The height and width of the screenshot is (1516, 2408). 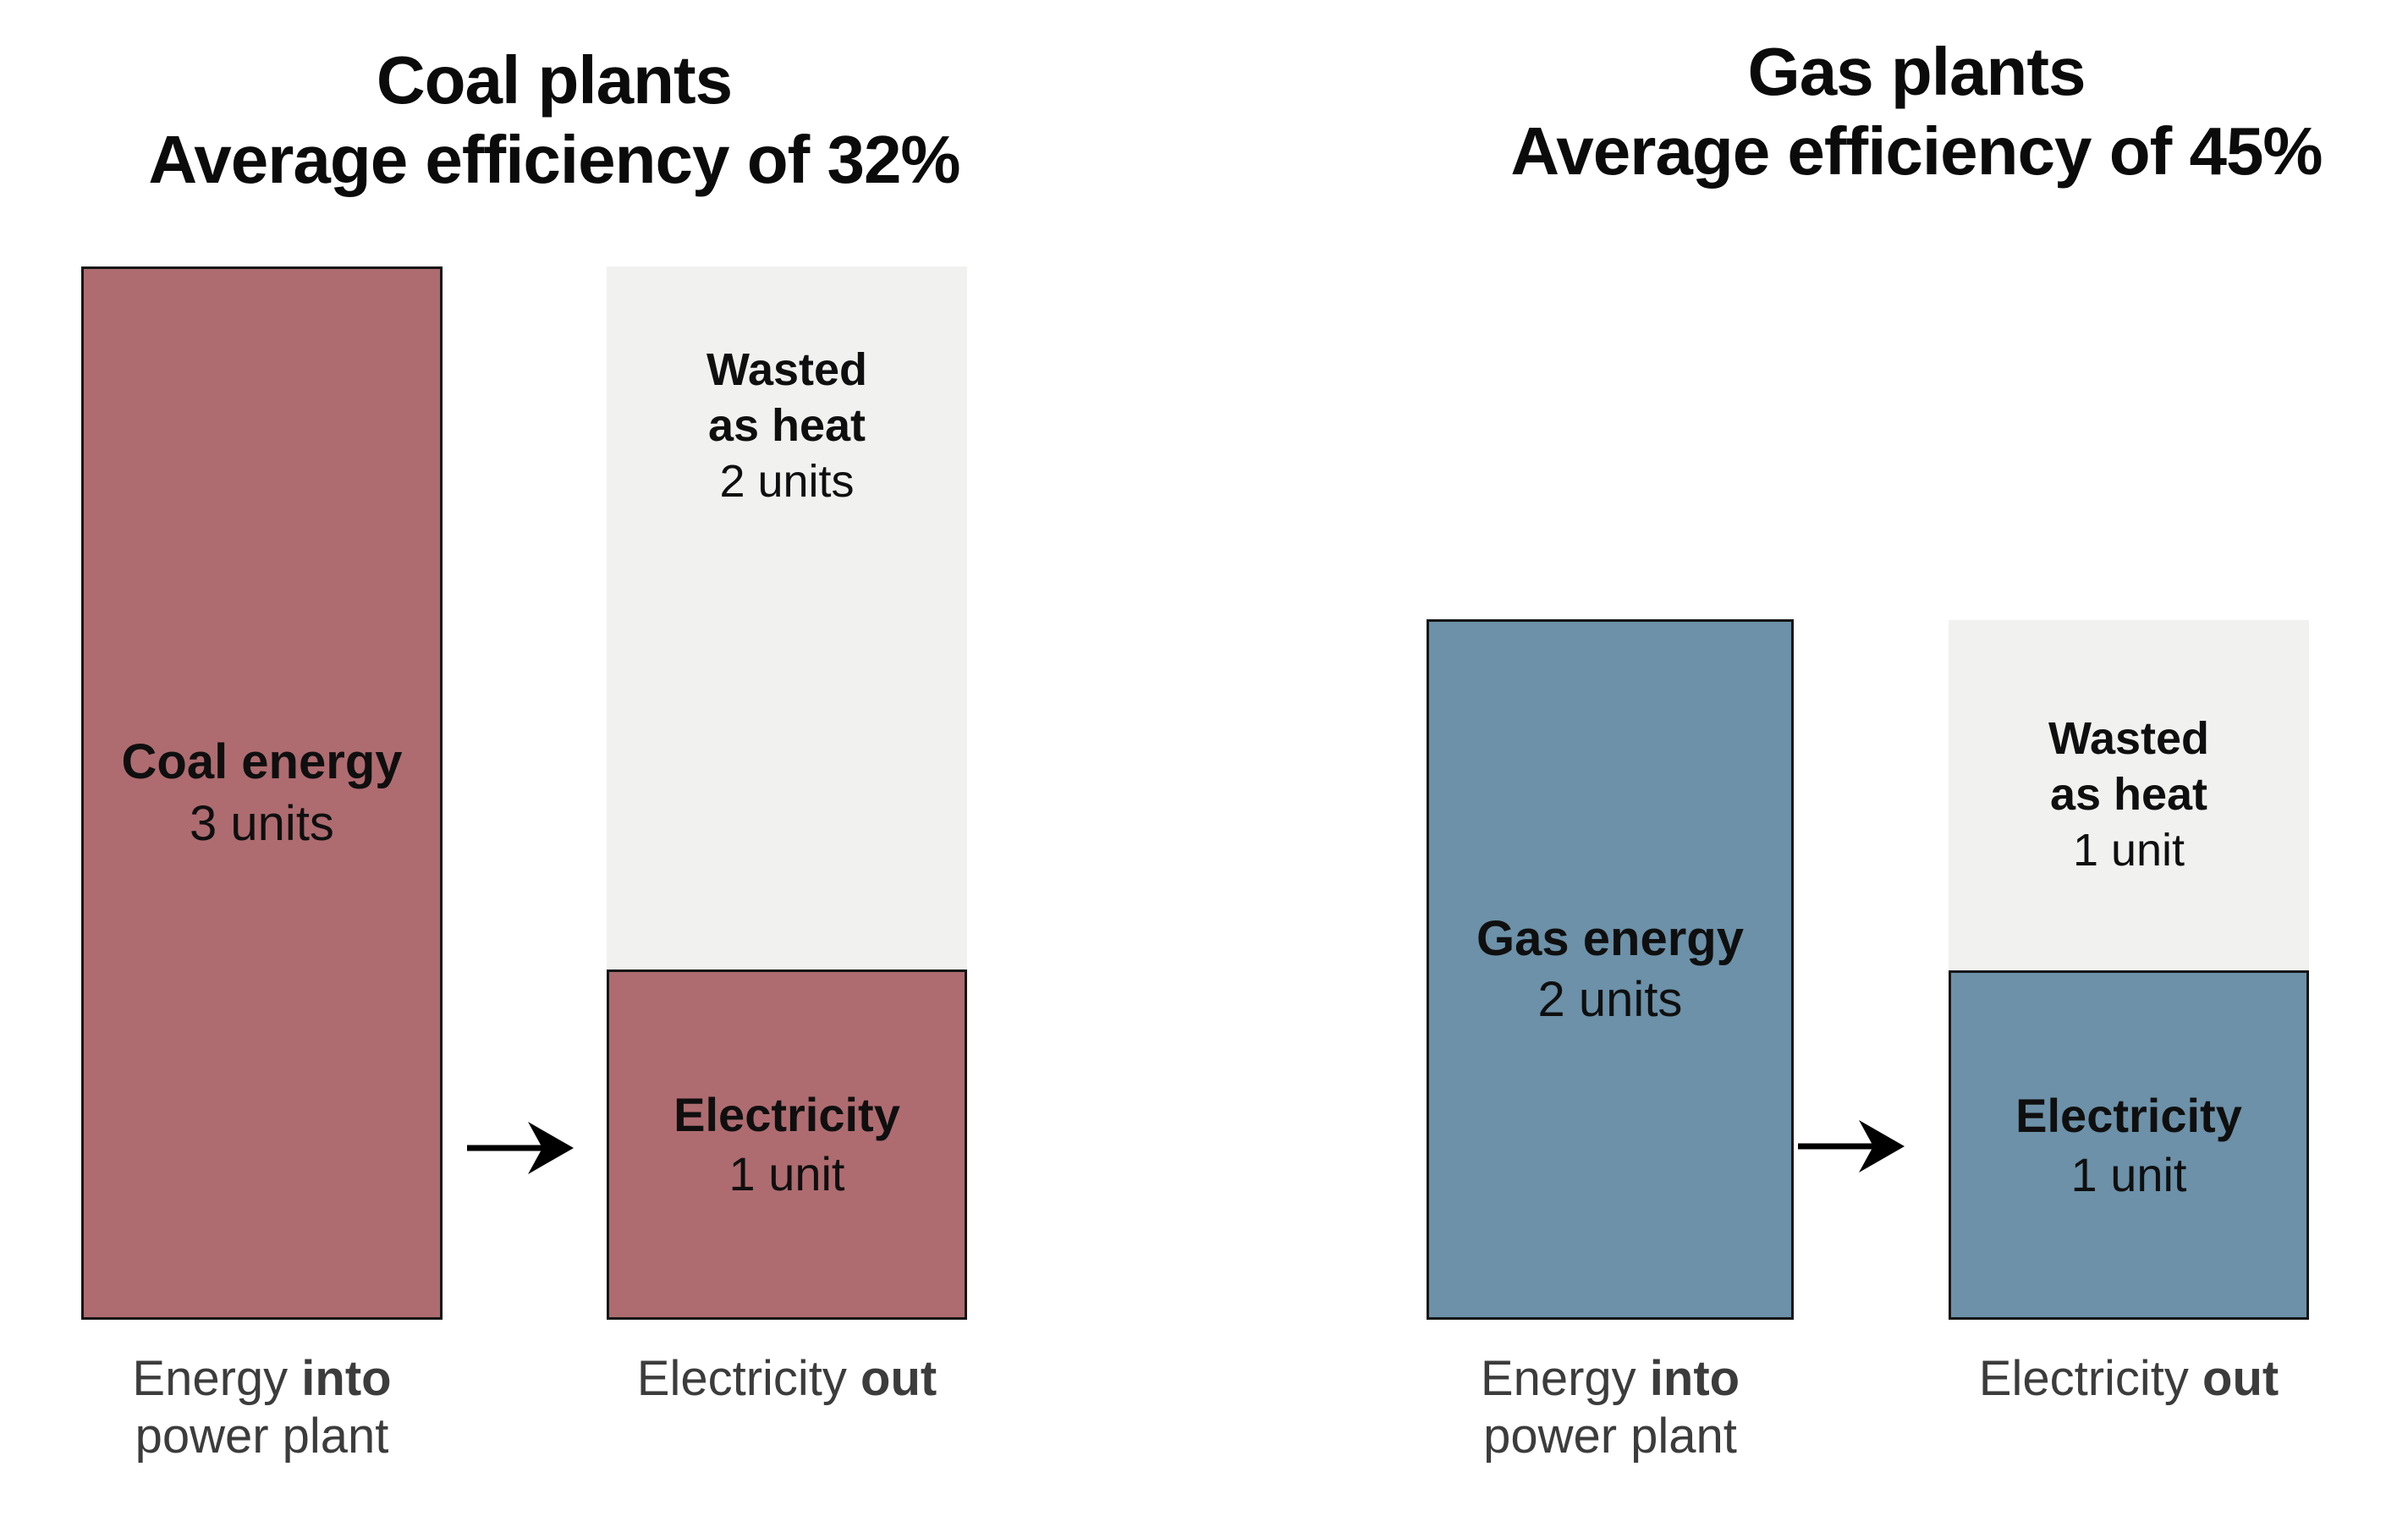 What do you see at coordinates (2128, 1115) in the screenshot?
I see `gas-electricity-name: Electricity` at bounding box center [2128, 1115].